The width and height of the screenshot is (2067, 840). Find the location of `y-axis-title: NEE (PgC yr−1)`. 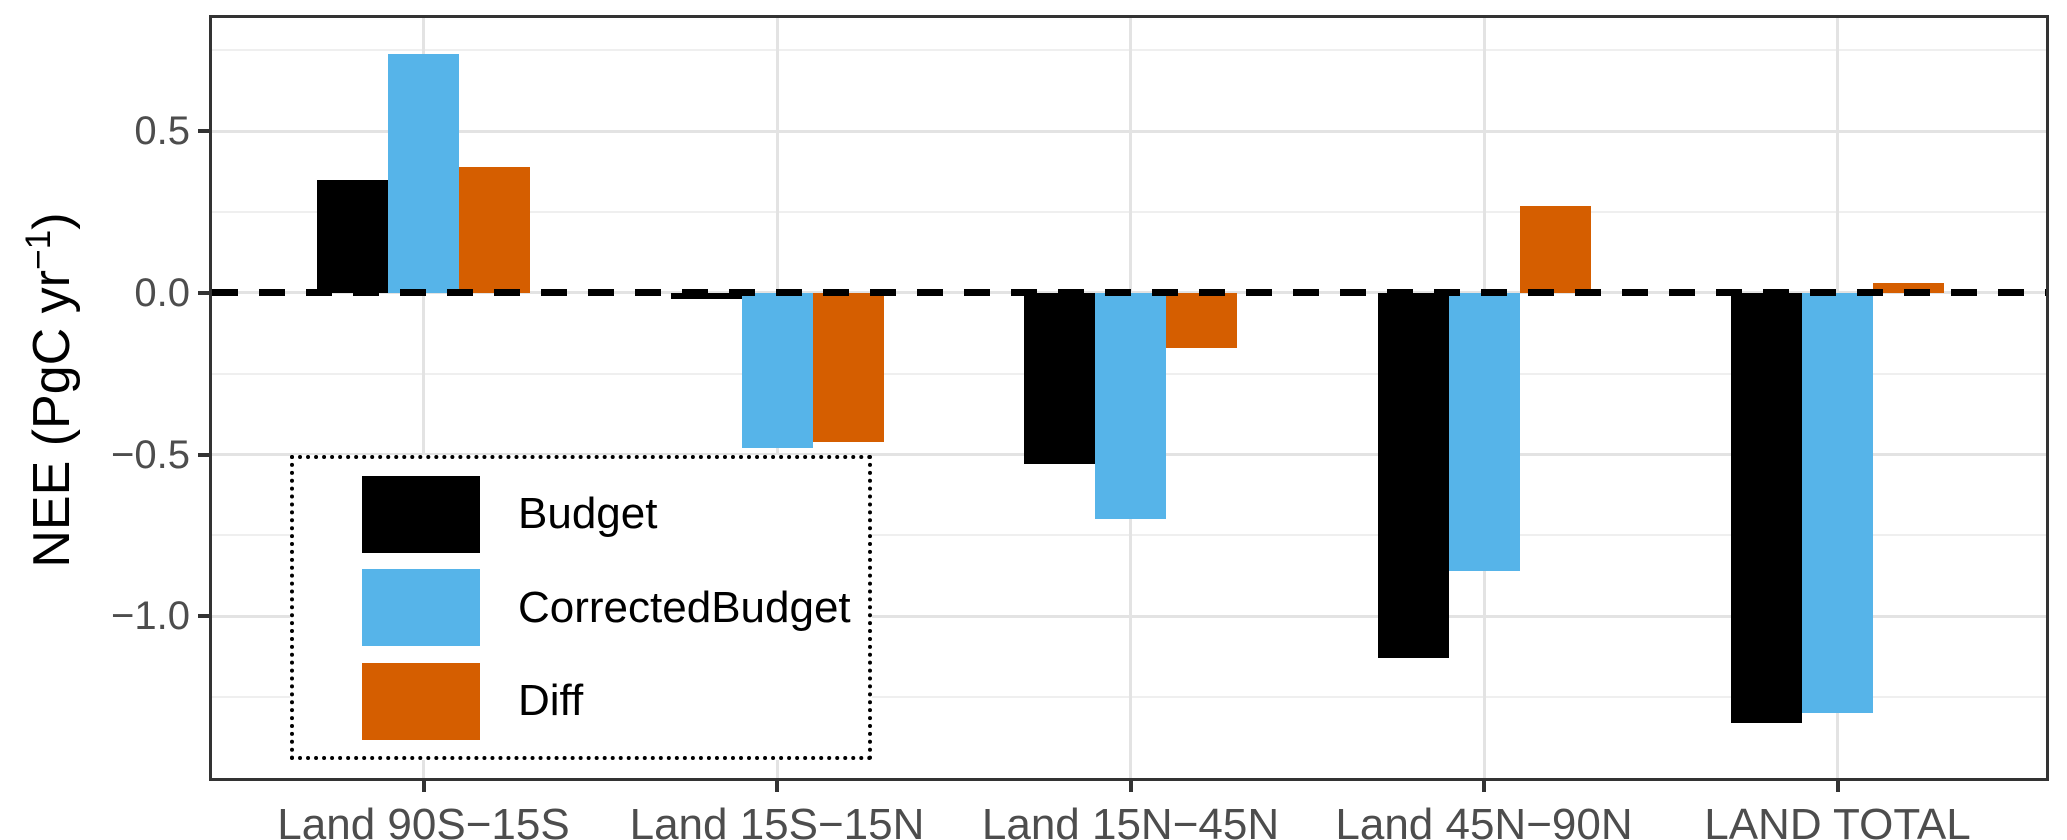

y-axis-title: NEE (PgC yr−1) is located at coordinates (50, 390).